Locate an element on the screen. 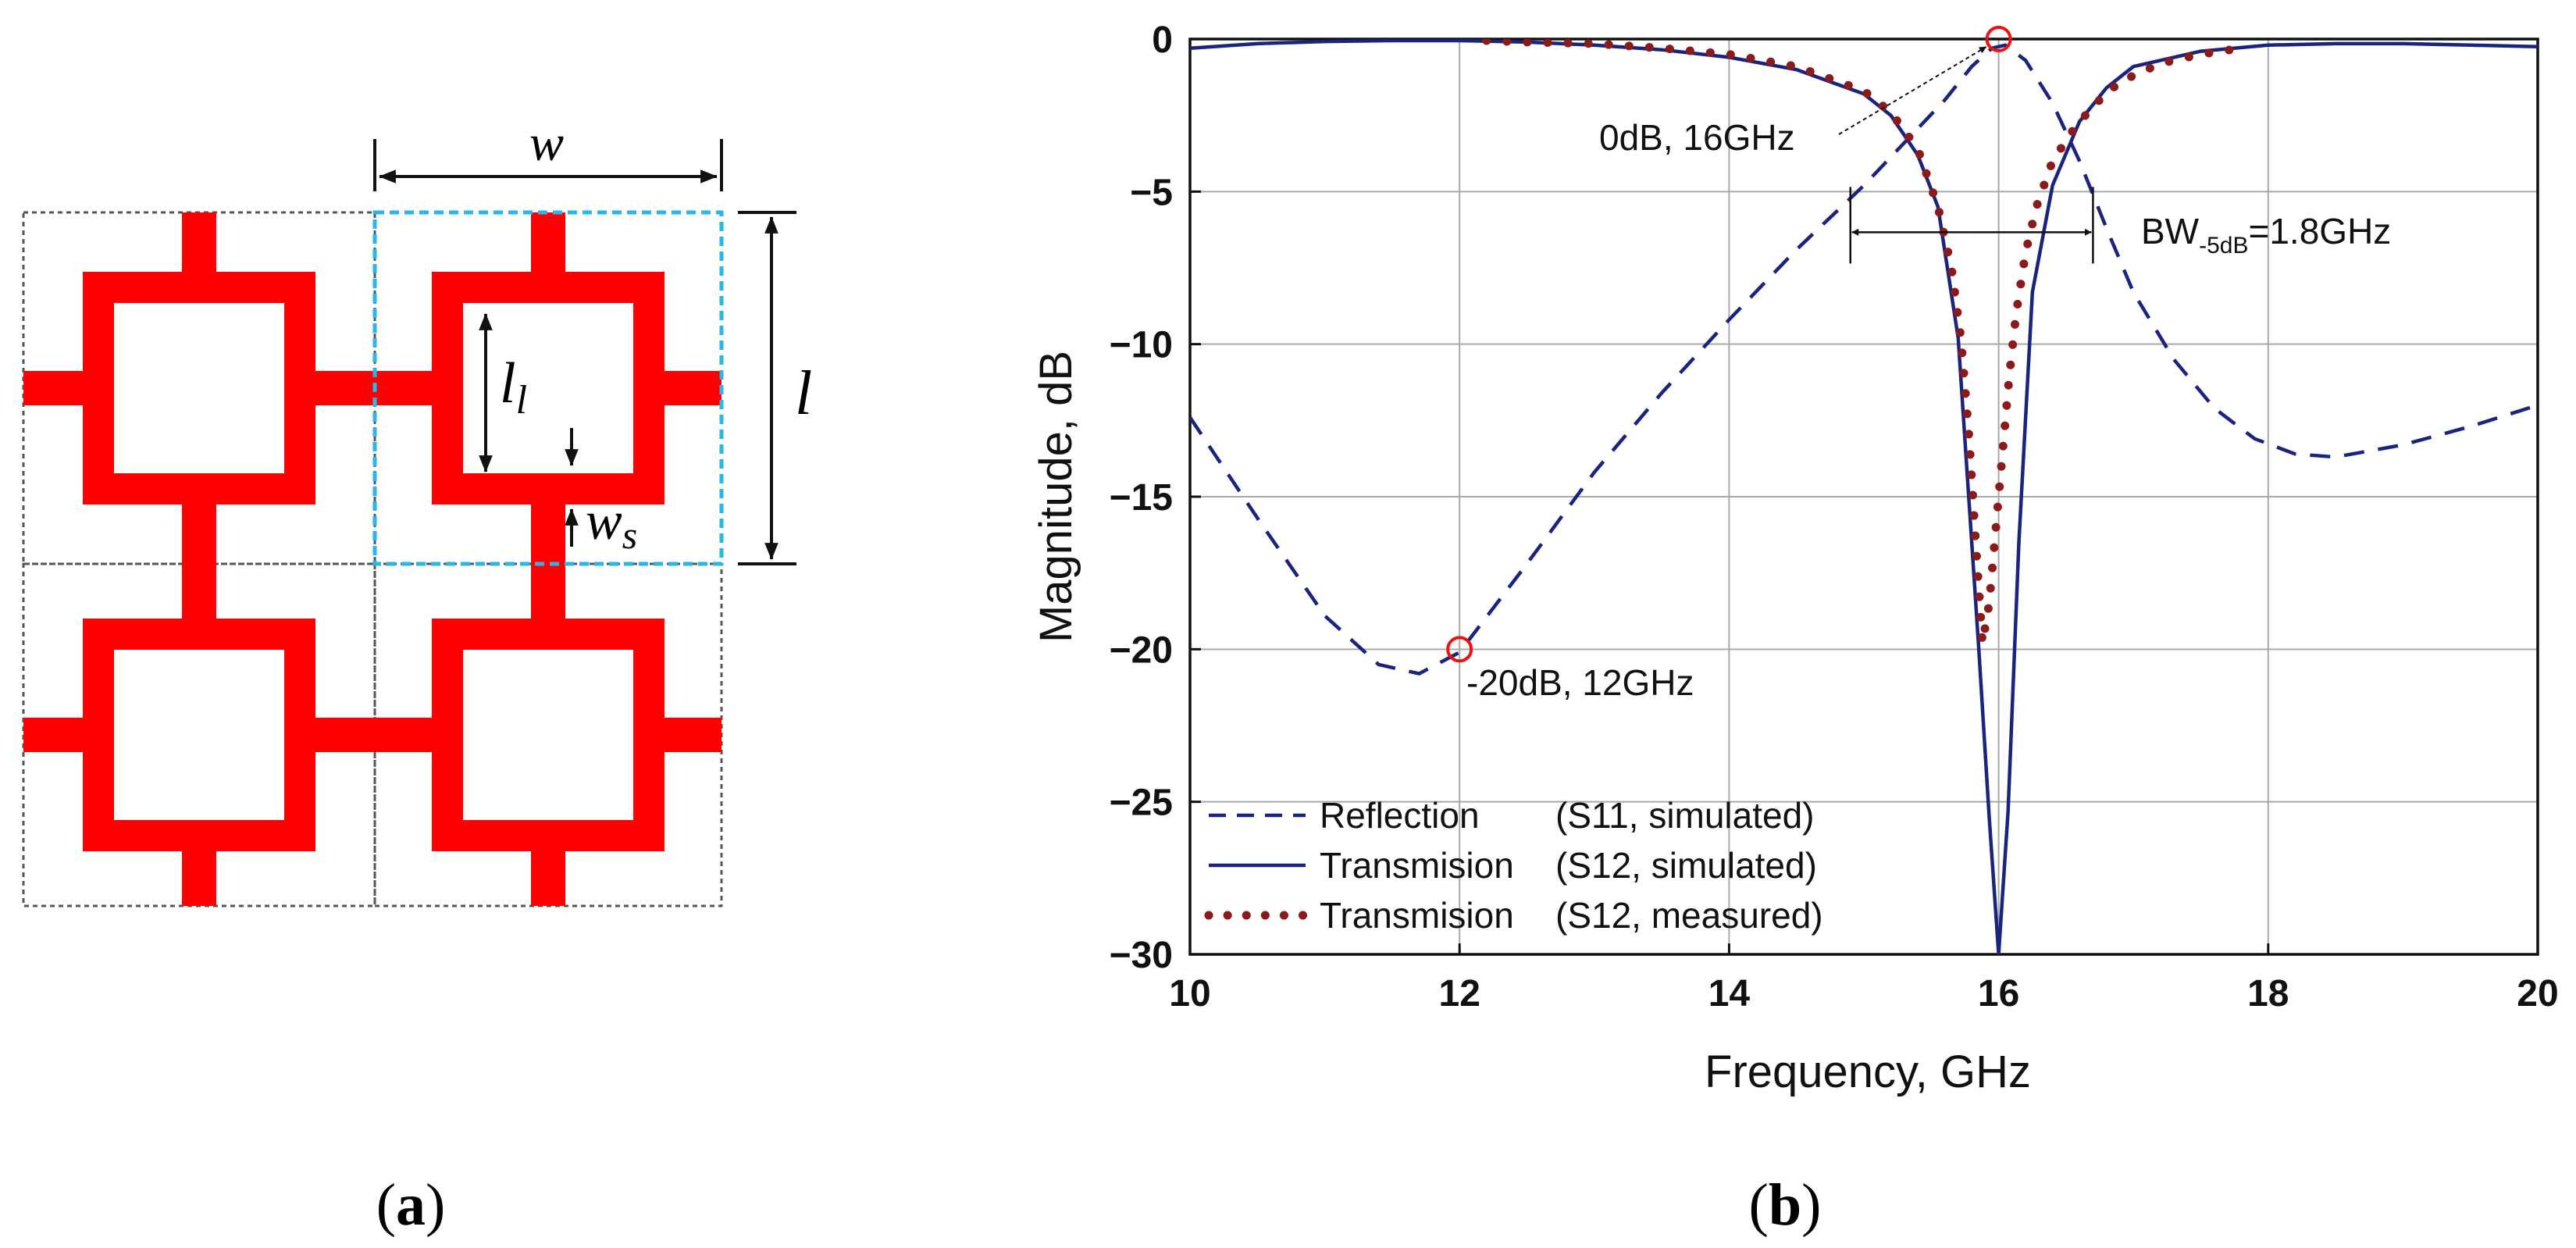  x-tick-label: 12 is located at coordinates (1459, 993).